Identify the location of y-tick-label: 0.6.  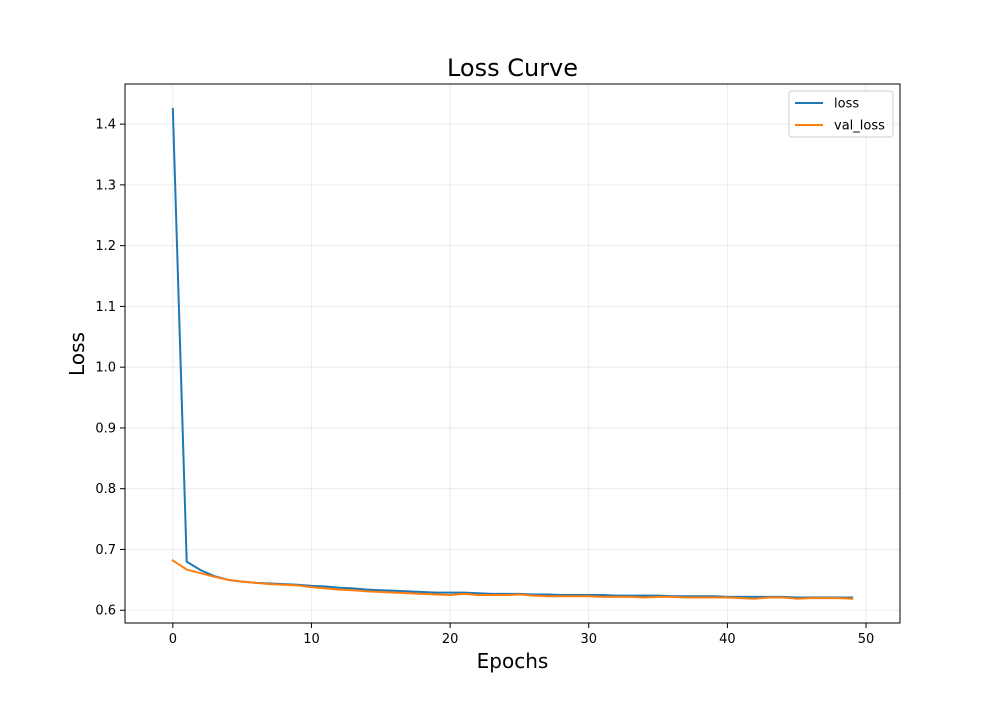
(105, 611).